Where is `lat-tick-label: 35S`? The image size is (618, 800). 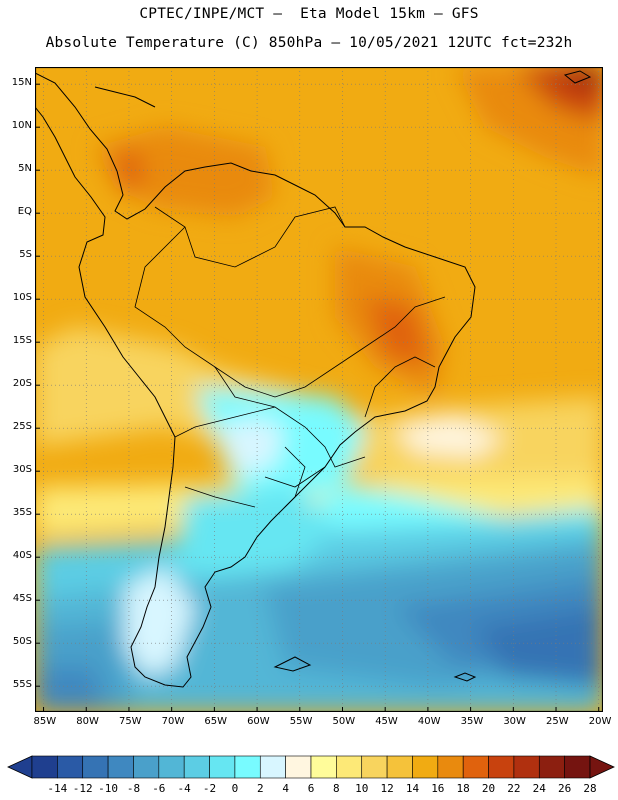 lat-tick-label: 35S is located at coordinates (22, 513).